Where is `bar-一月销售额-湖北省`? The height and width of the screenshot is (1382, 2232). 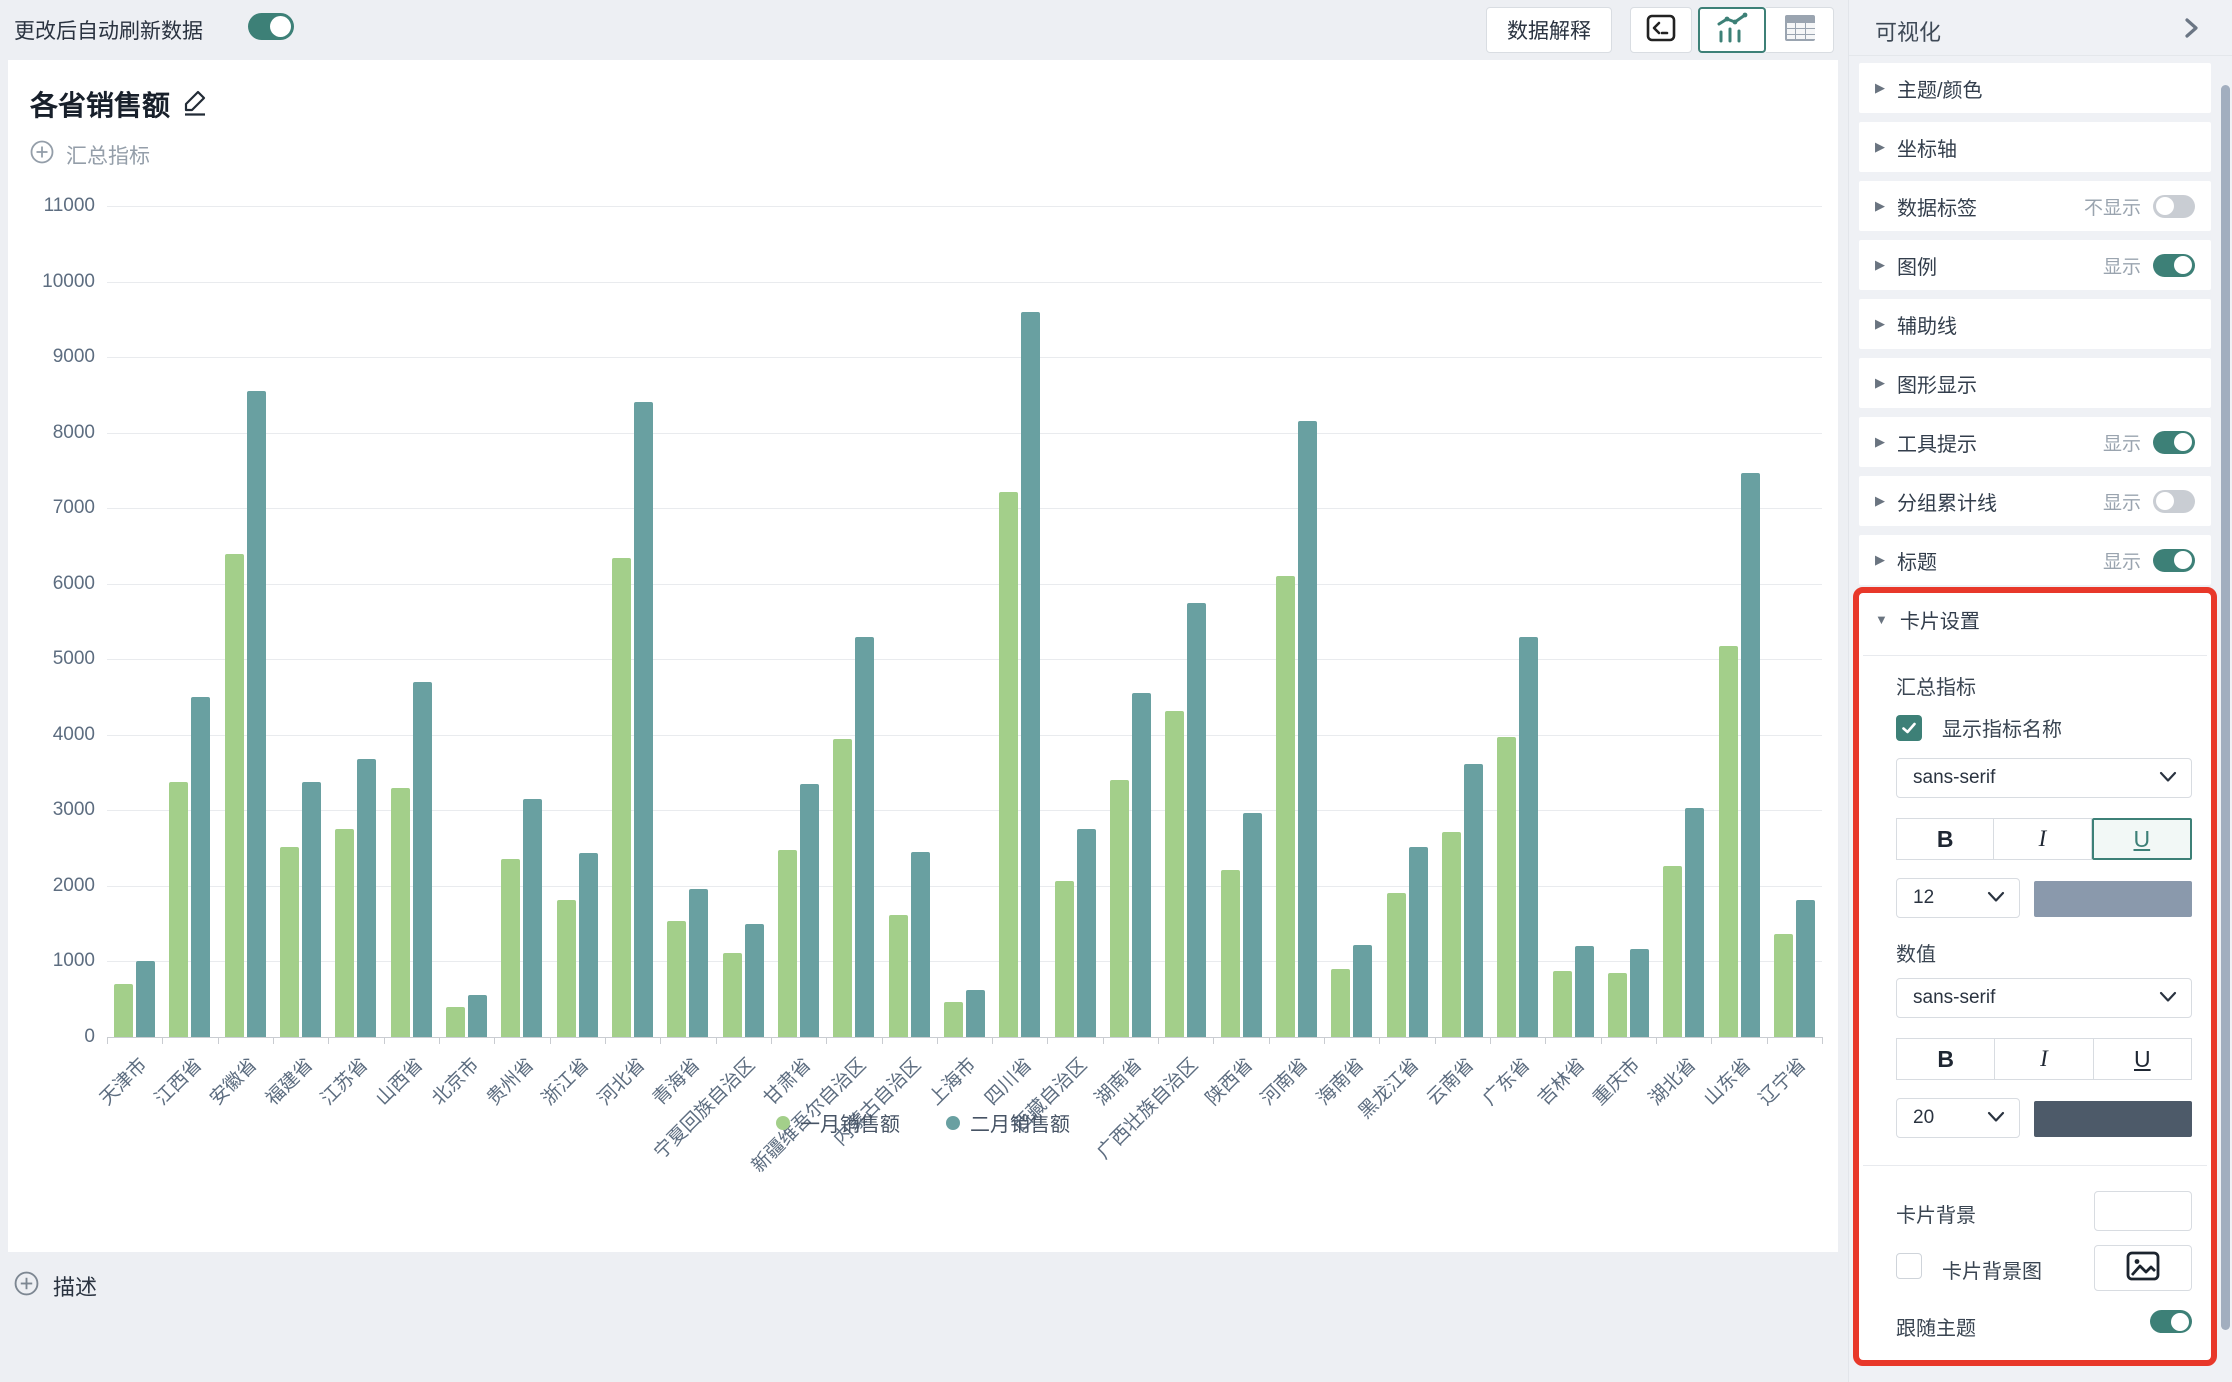 bar-一月销售额-湖北省 is located at coordinates (1673, 951).